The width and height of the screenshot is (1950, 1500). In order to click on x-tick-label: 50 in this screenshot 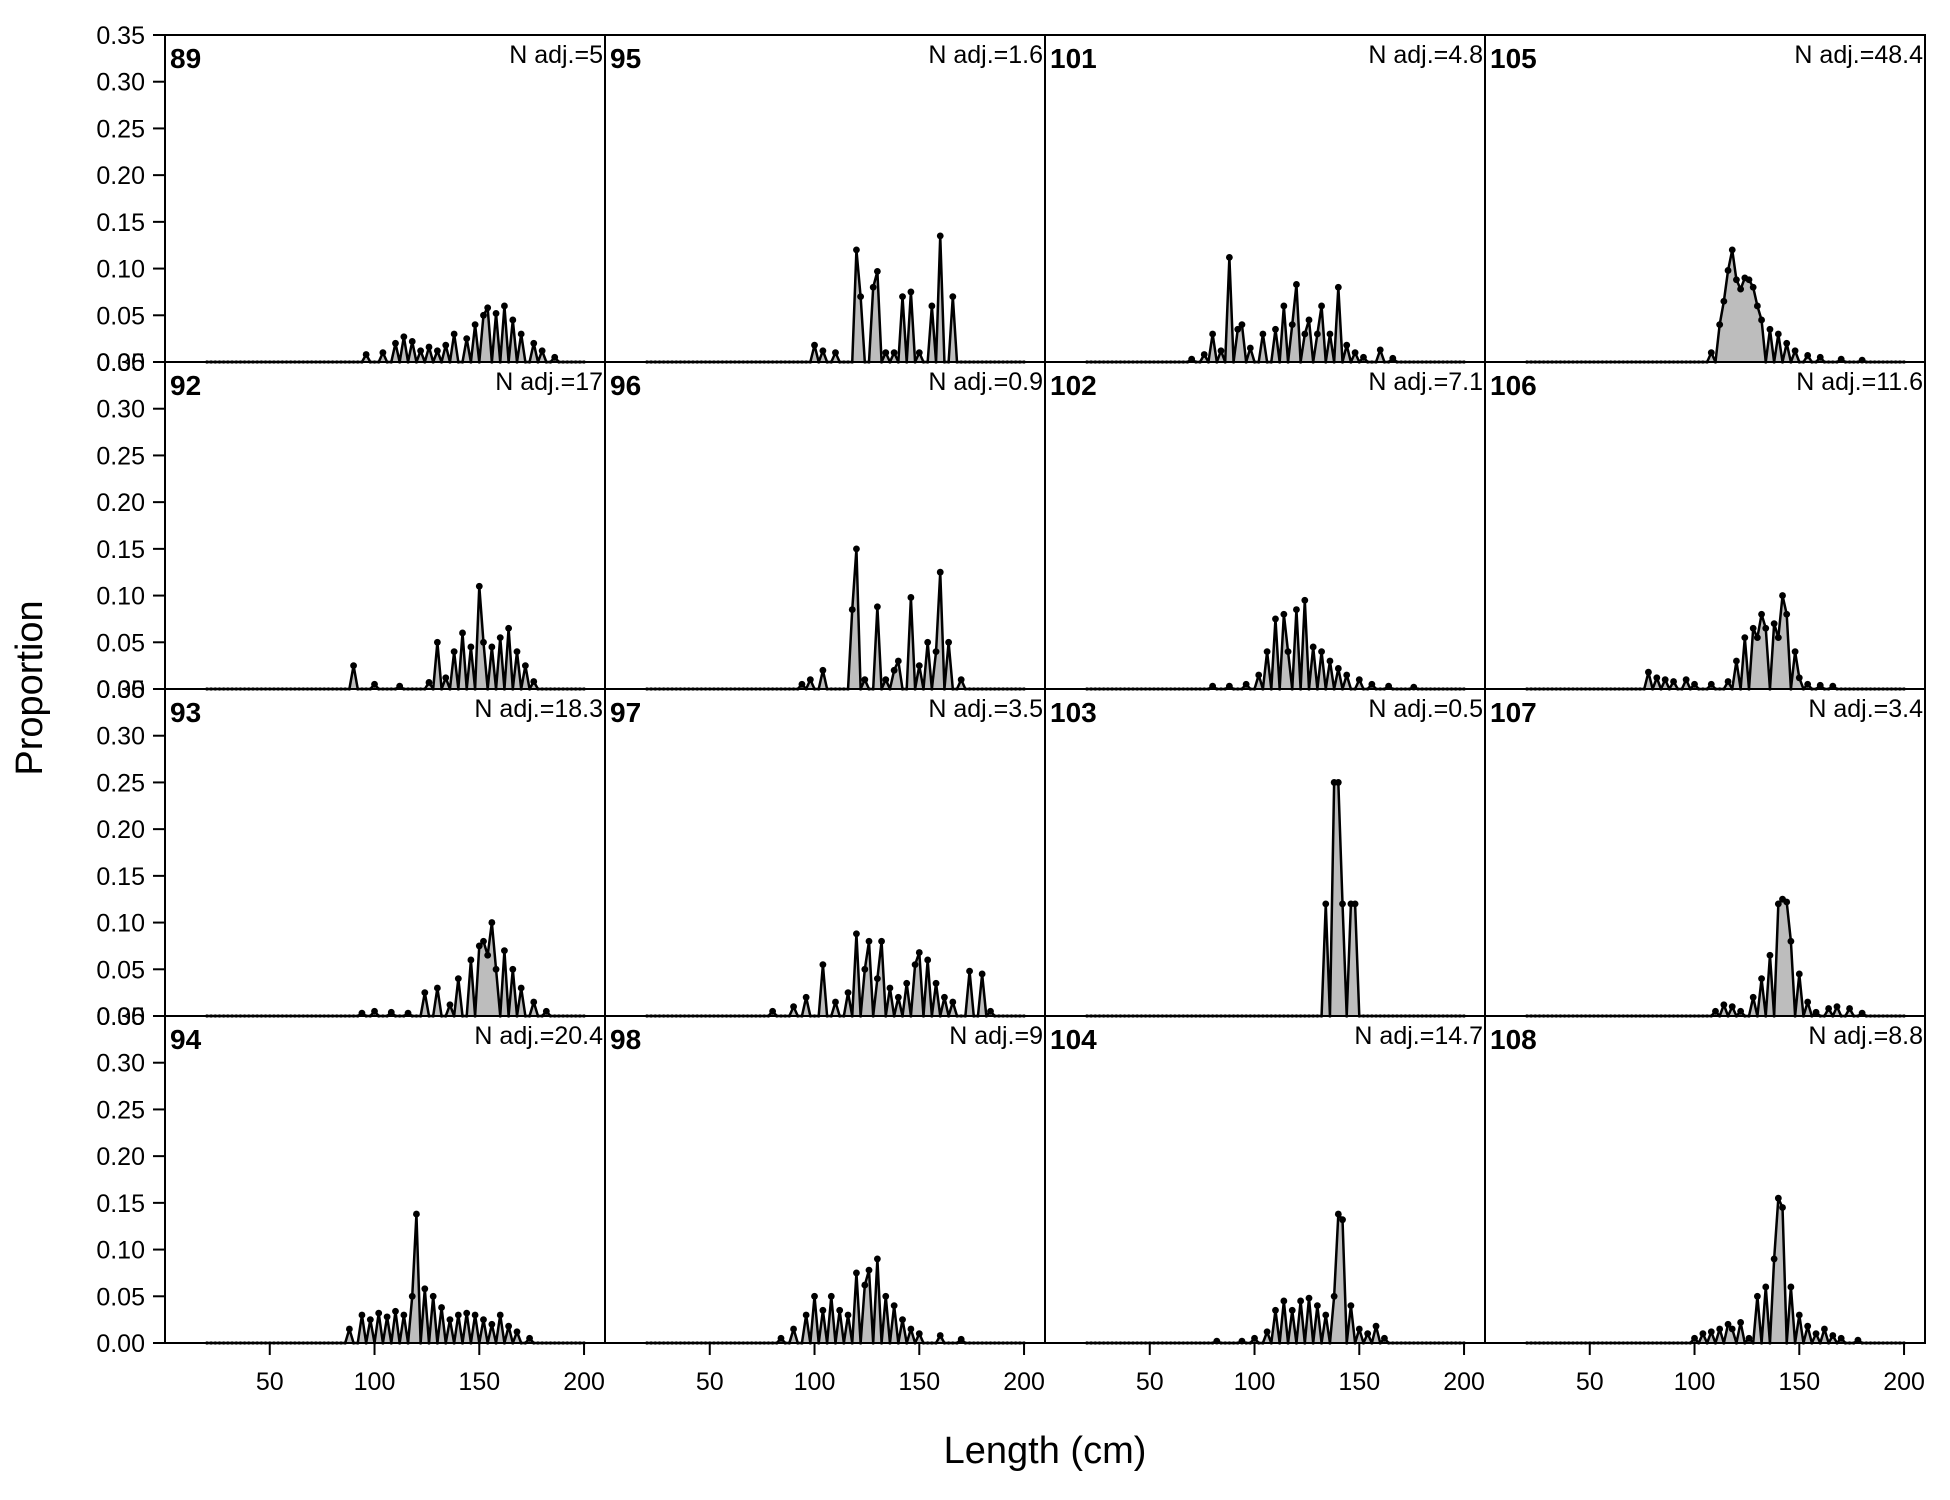, I will do `click(710, 1382)`.